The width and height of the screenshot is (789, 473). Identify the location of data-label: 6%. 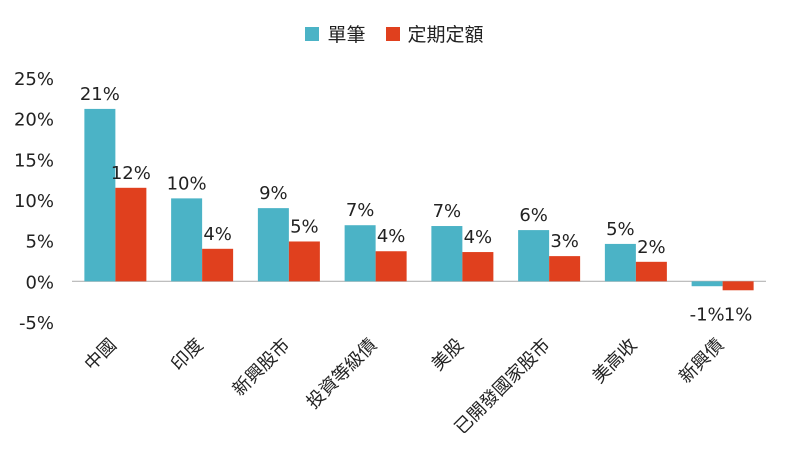
(533, 215).